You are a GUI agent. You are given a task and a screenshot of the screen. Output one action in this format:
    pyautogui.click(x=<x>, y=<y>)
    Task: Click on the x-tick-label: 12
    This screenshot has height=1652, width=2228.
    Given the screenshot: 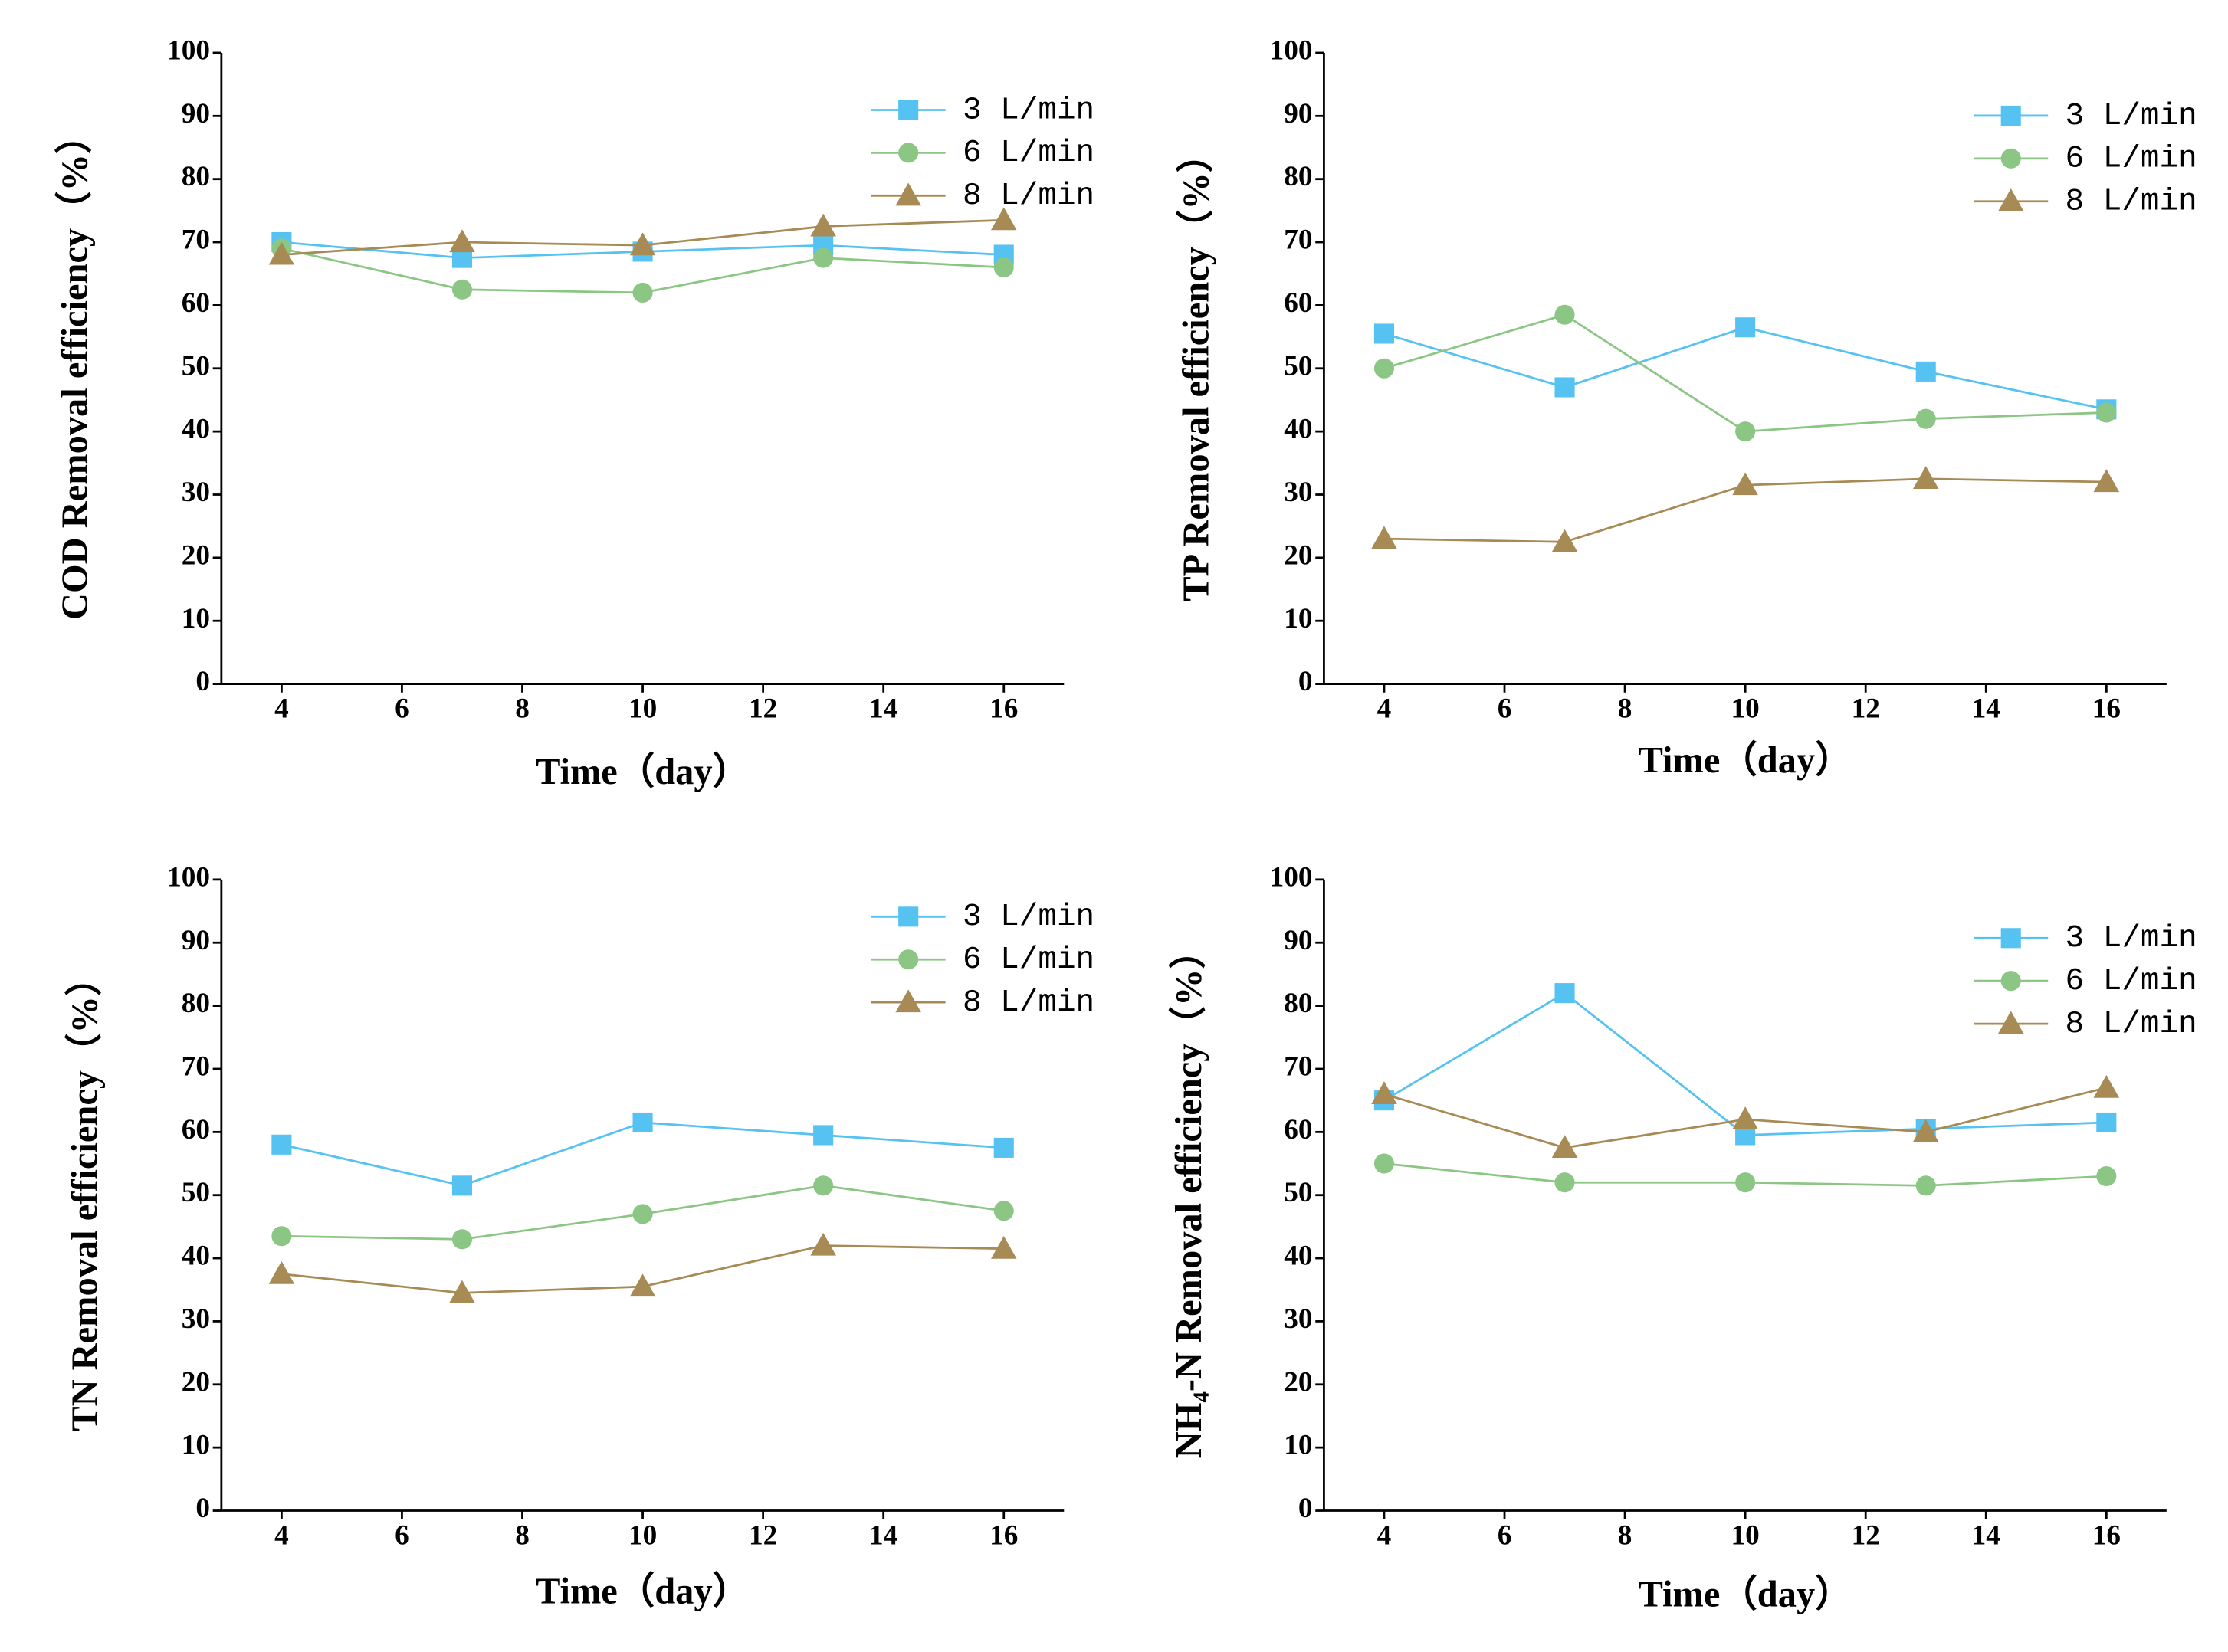 What is the action you would take?
    pyautogui.click(x=1866, y=709)
    